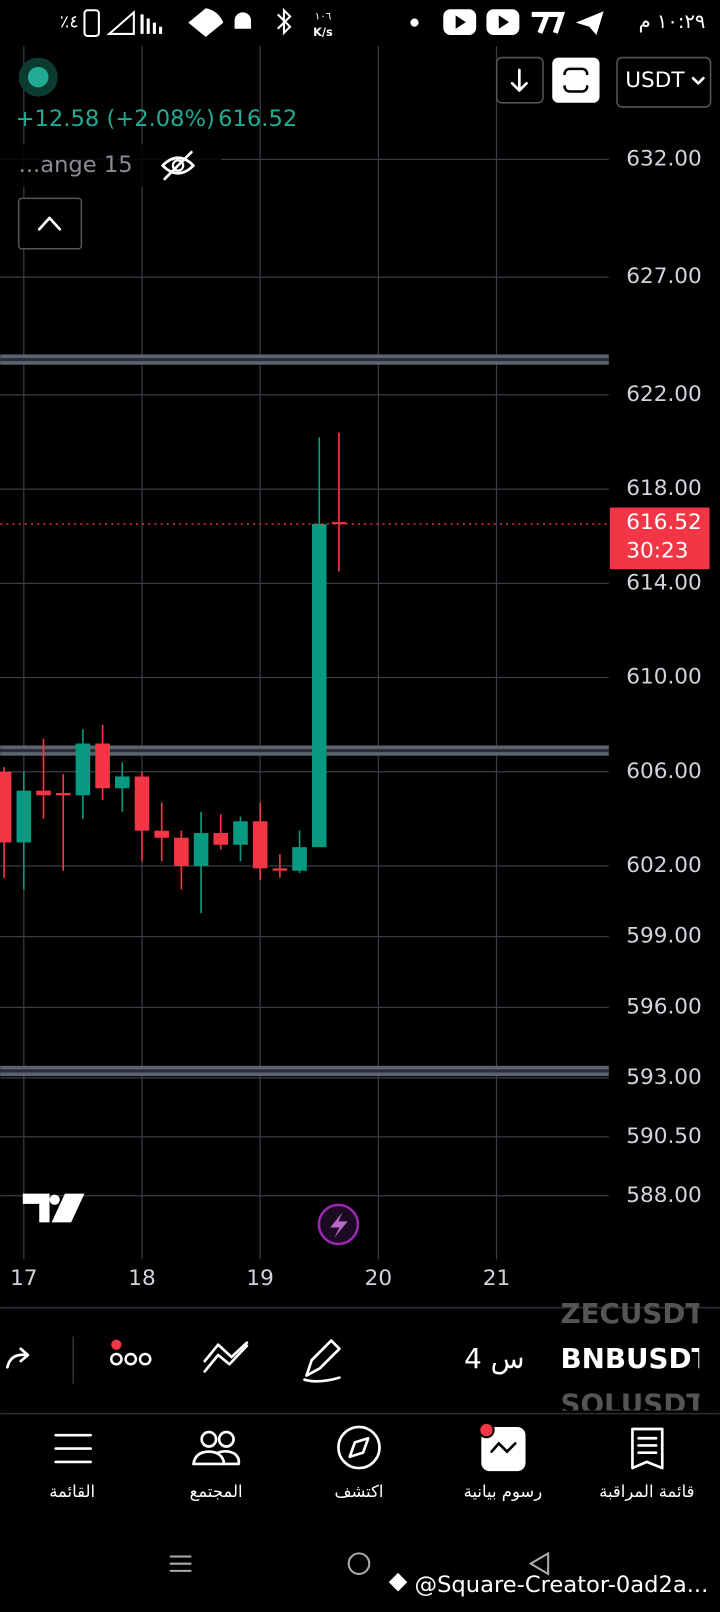  I want to click on nav-label: اكتشف, so click(358, 1491).